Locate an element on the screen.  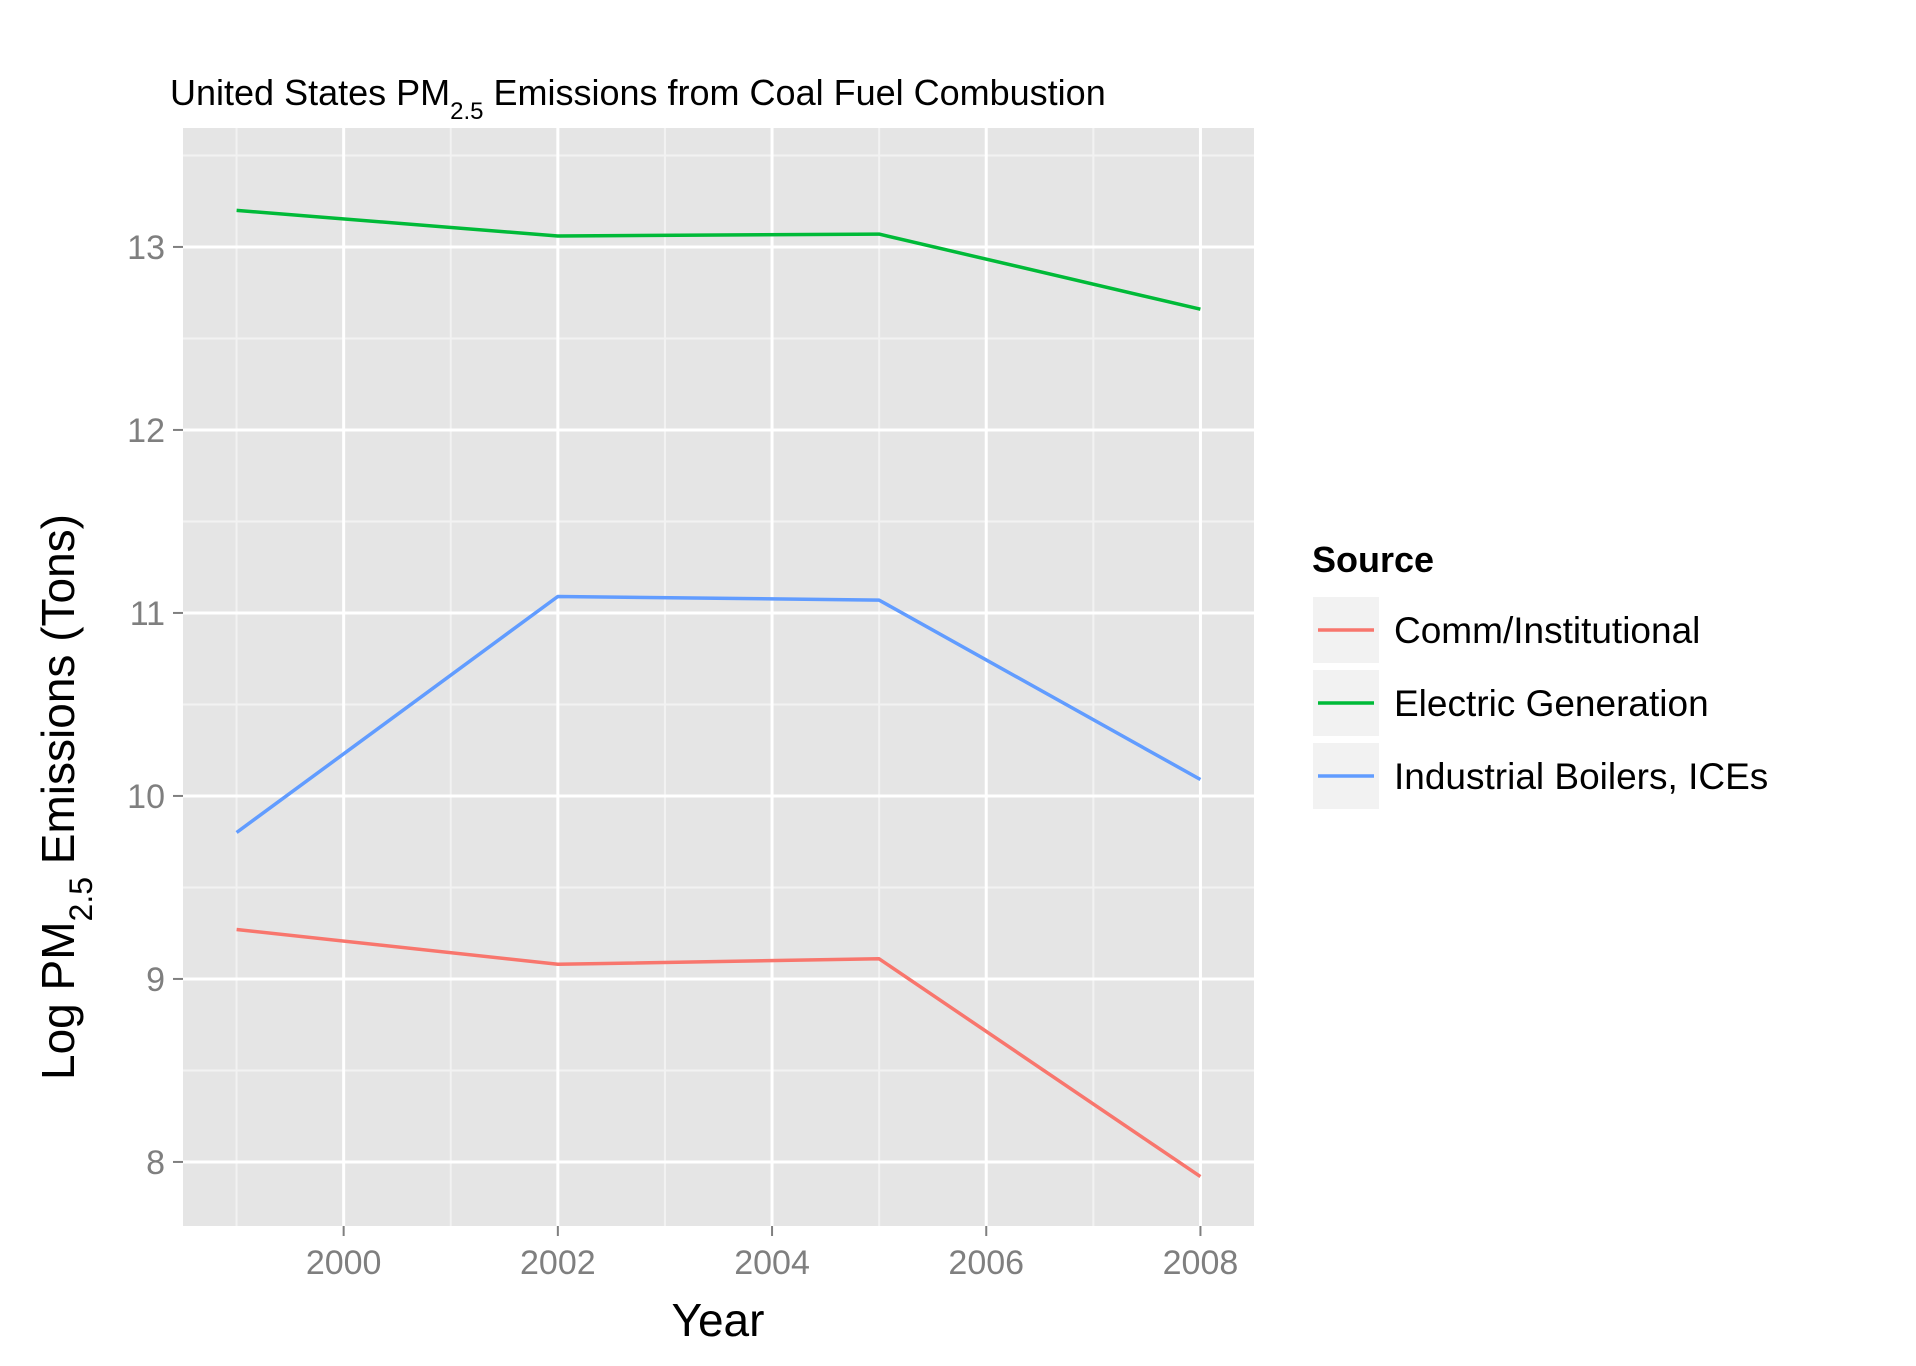
chart-title-subscript: 2.5 is located at coordinates (466, 111).